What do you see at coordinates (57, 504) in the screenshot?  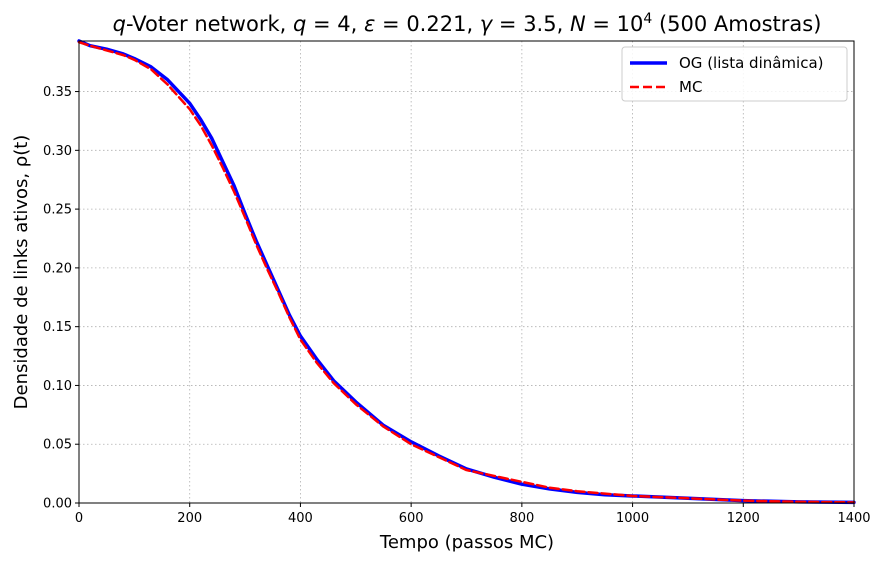 I see `y-tick-label: 0.00` at bounding box center [57, 504].